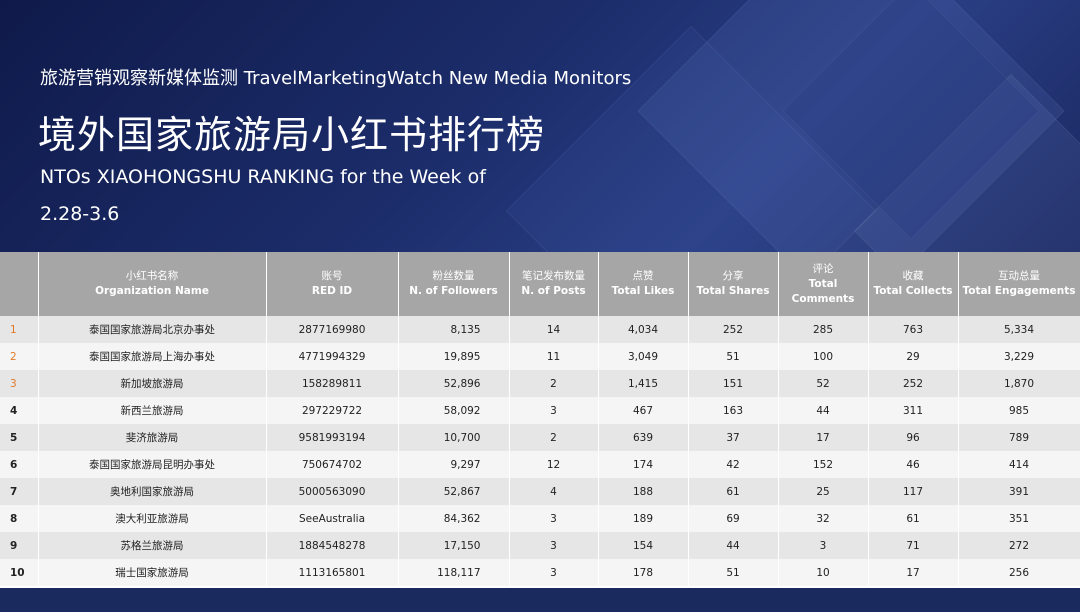 The width and height of the screenshot is (1080, 612). Describe the element at coordinates (19, 572) in the screenshot. I see `rank-cell: 10` at that location.